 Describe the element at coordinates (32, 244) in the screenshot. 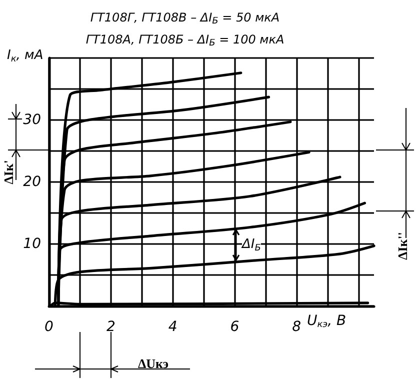

I see `y-tick-label: 10` at that location.